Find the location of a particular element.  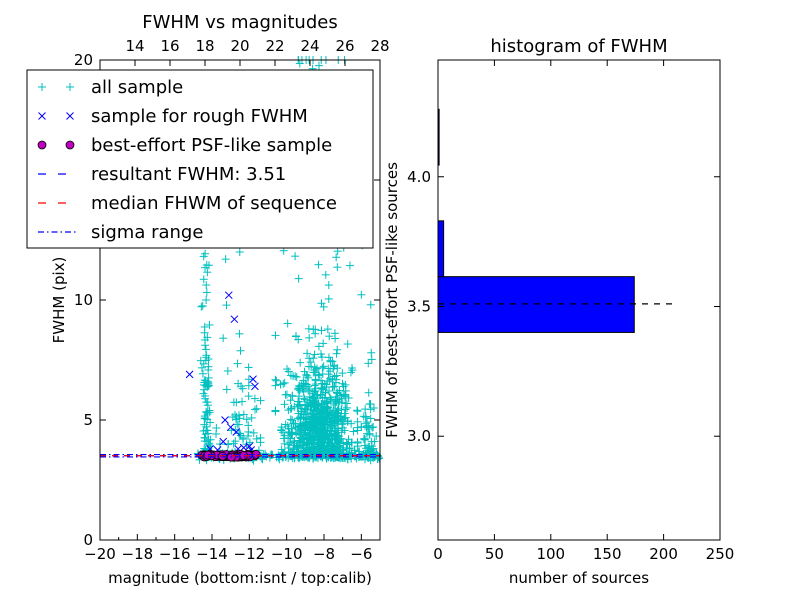

legend-label: resultant FWHM: 3.51 is located at coordinates (188, 174).